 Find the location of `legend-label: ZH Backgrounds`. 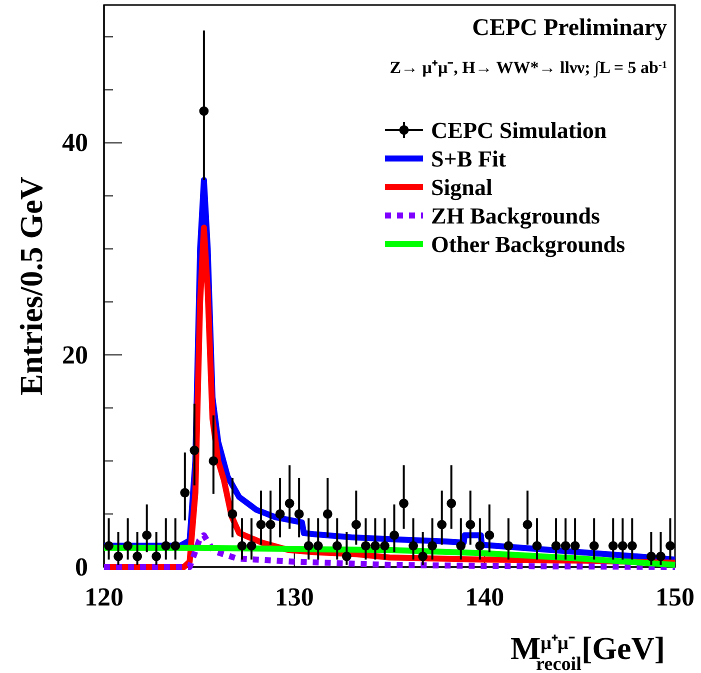

legend-label: ZH Backgrounds is located at coordinates (515, 217).